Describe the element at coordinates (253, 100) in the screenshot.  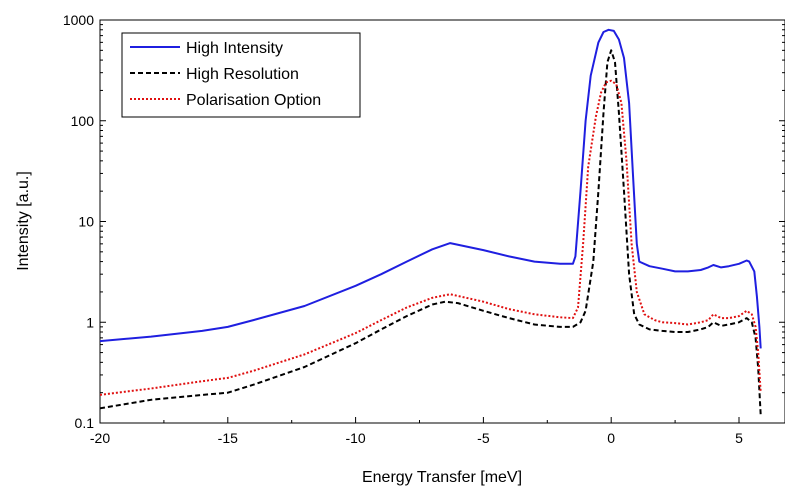
I see `legend-label: Polarisation Option` at that location.